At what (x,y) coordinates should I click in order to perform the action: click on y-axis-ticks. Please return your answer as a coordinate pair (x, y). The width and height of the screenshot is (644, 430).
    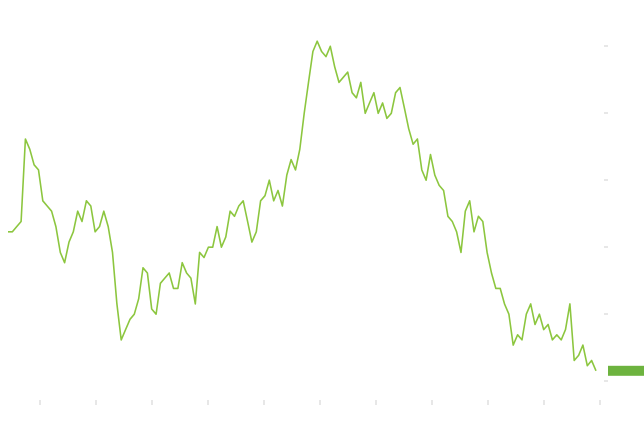
    Looking at the image, I should click on (606, 213).